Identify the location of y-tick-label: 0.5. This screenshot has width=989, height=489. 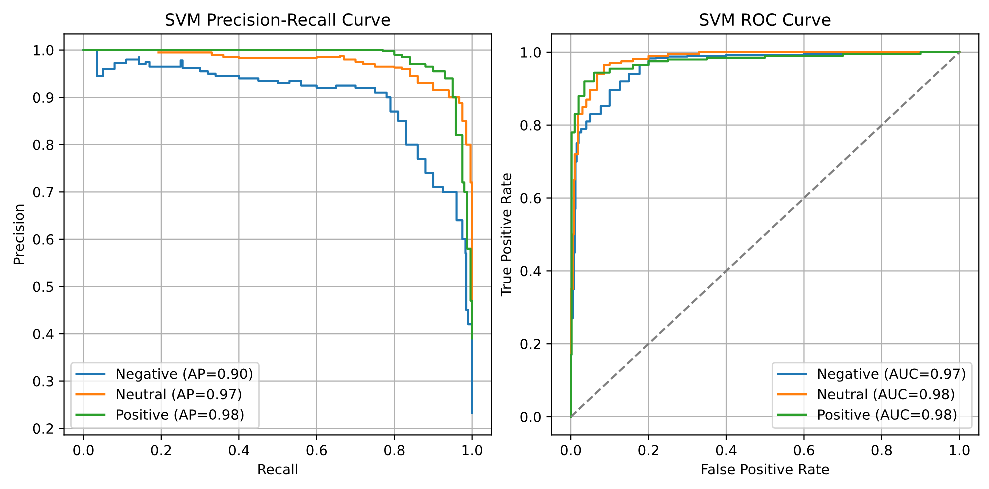
(43, 287).